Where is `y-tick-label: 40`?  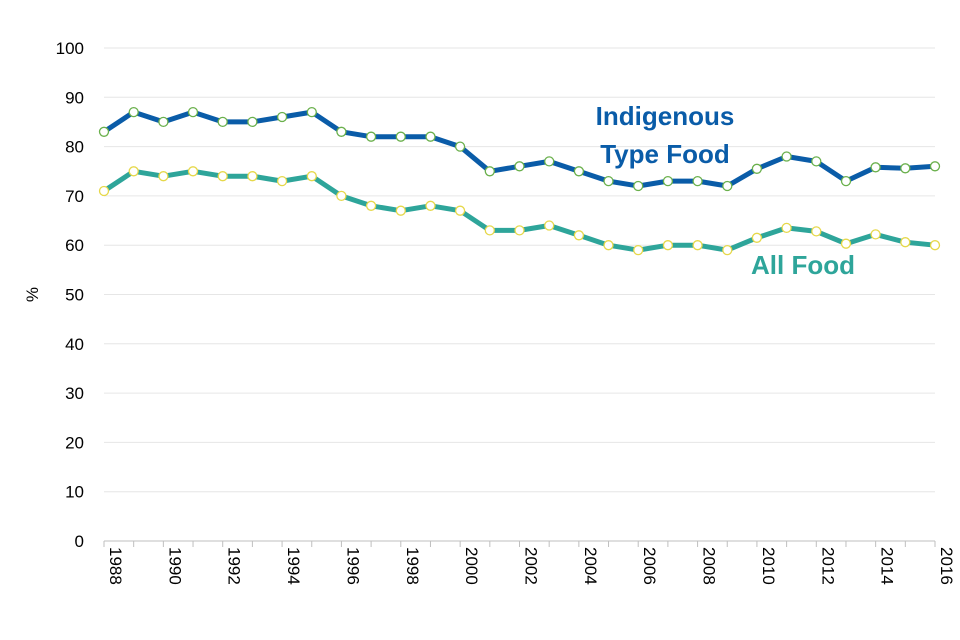
y-tick-label: 40 is located at coordinates (74, 344).